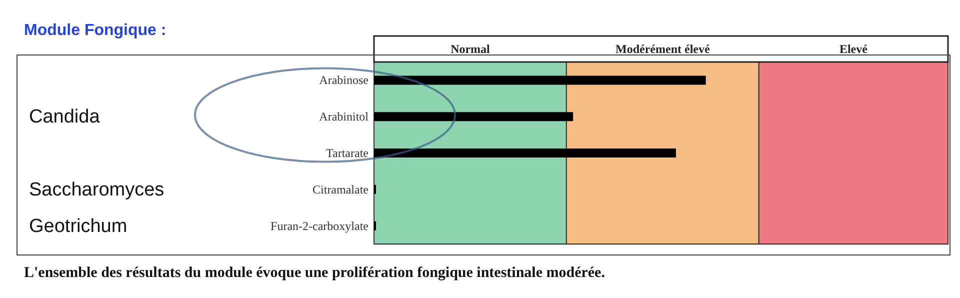 This screenshot has width=960, height=298. I want to click on y-tick-label: Furan-2-carboxylate, so click(319, 225).